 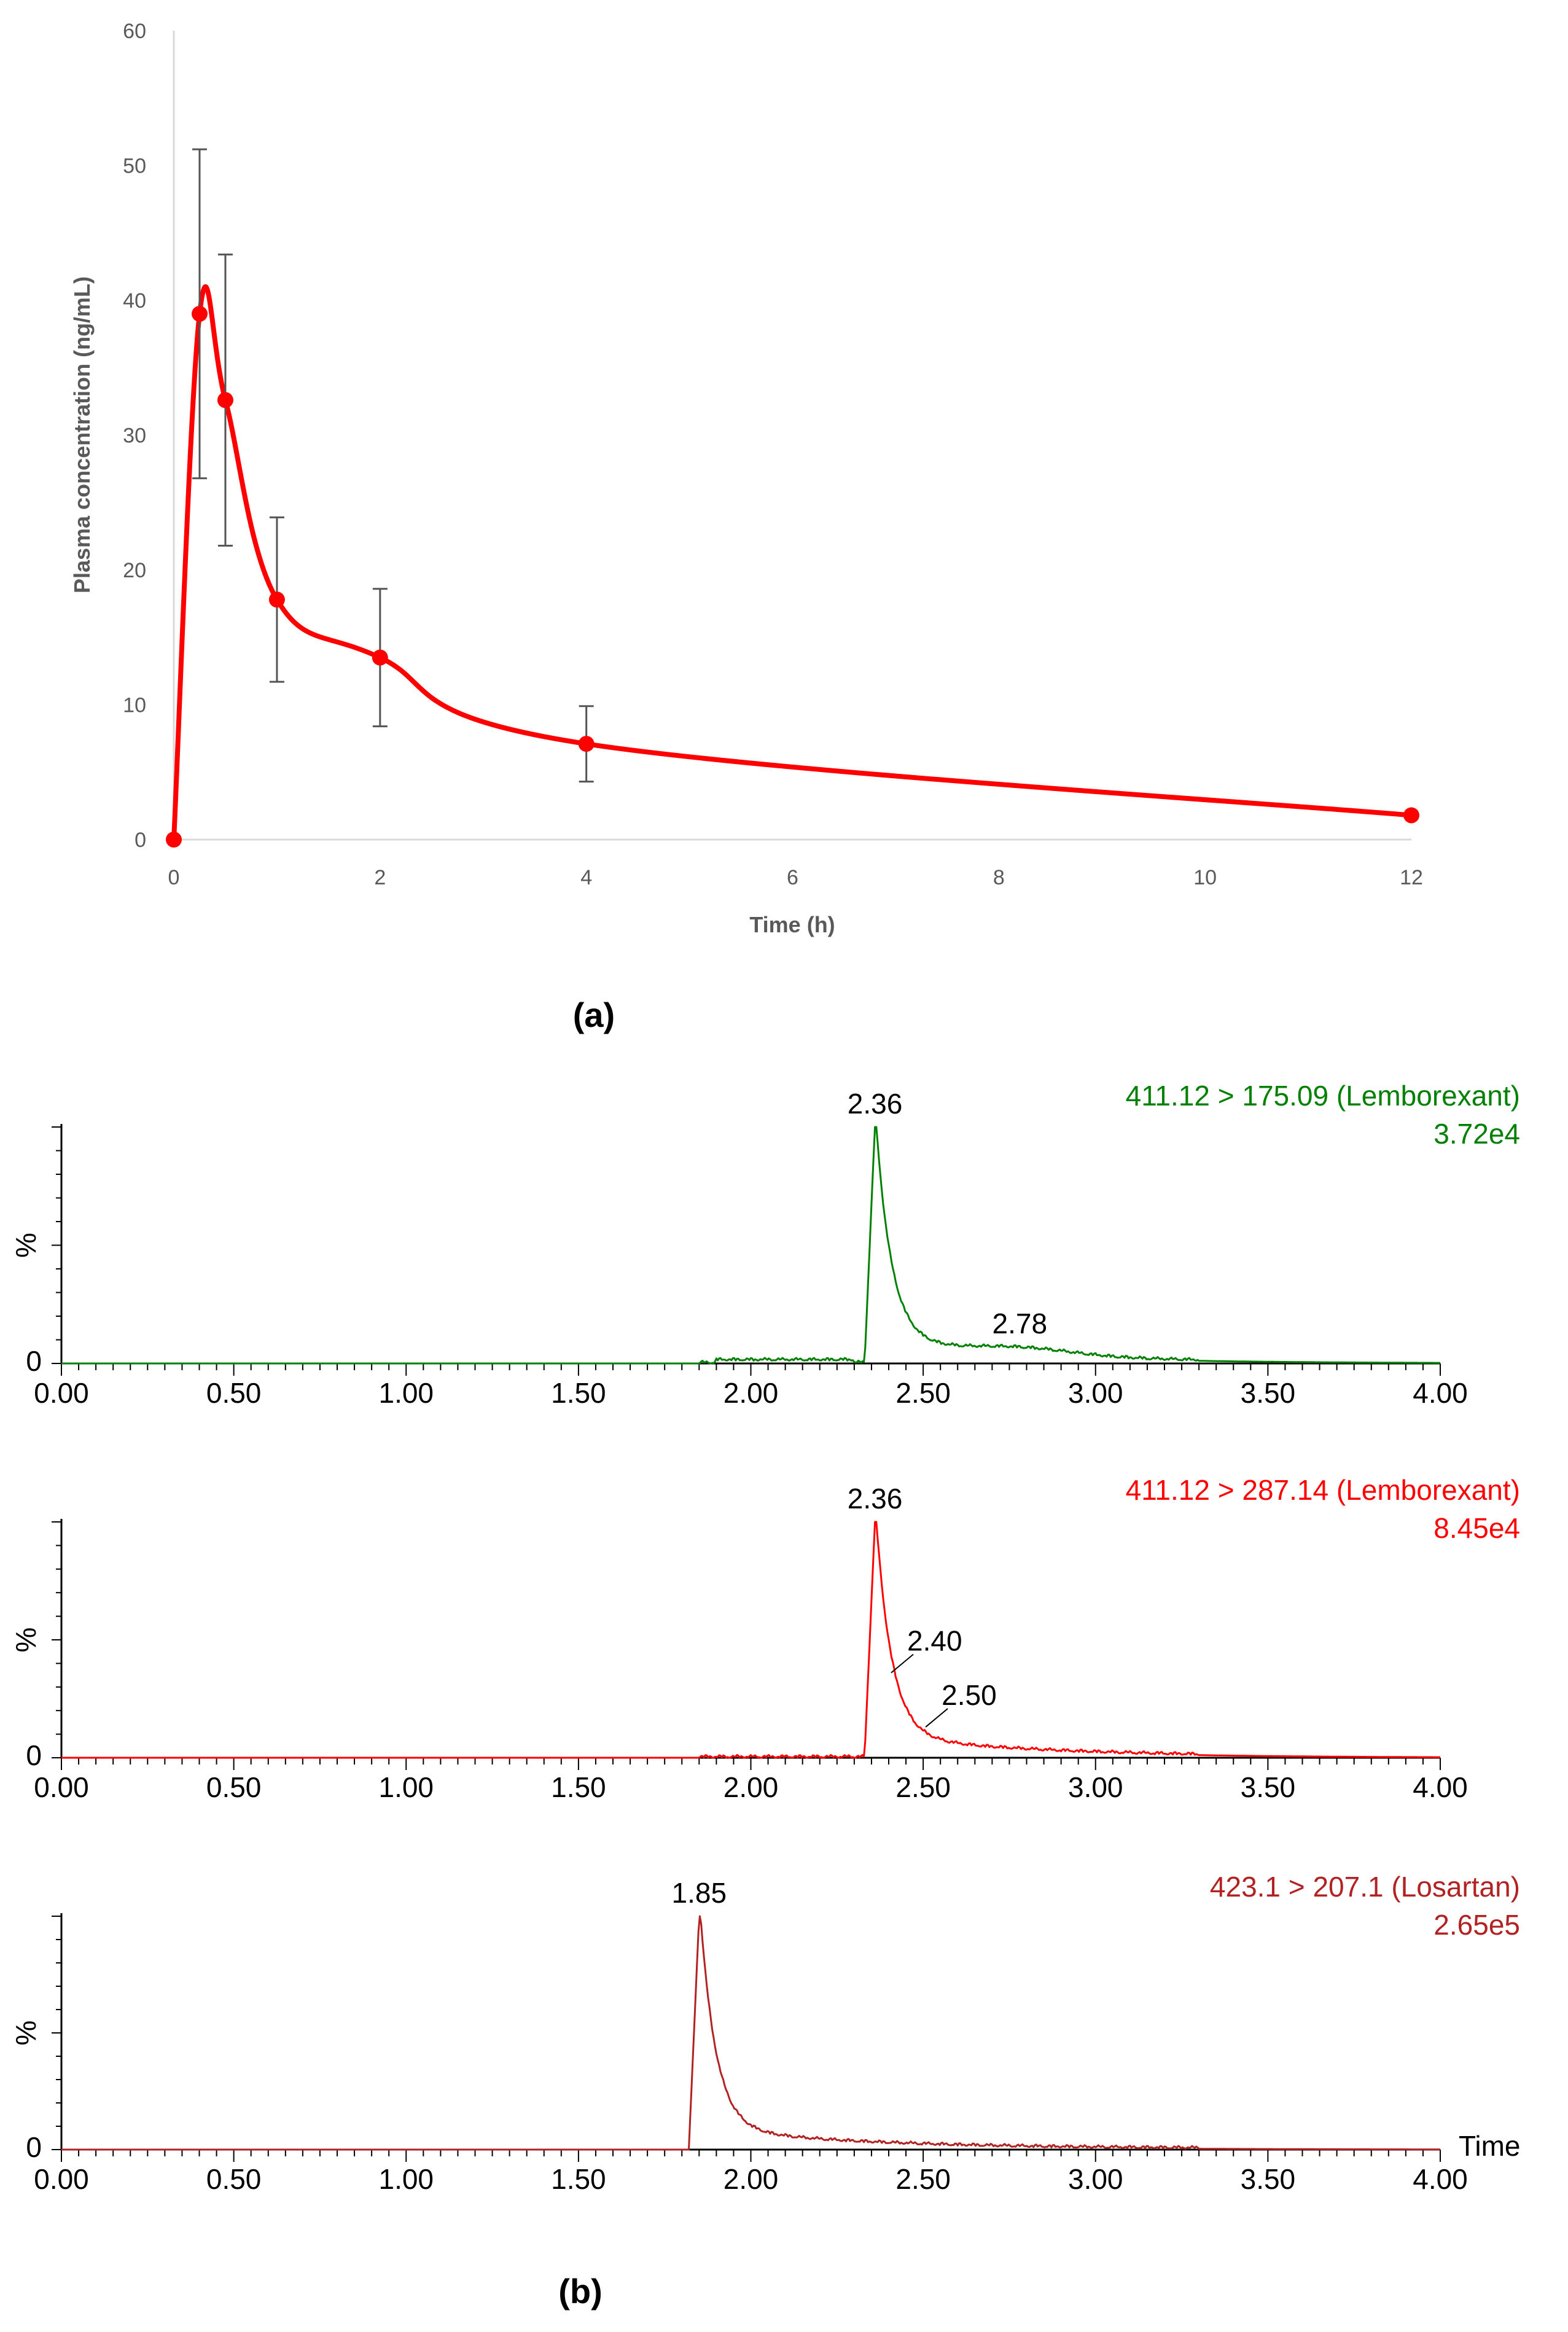 I want to click on pk-y-tick-label: 10, so click(x=134, y=705).